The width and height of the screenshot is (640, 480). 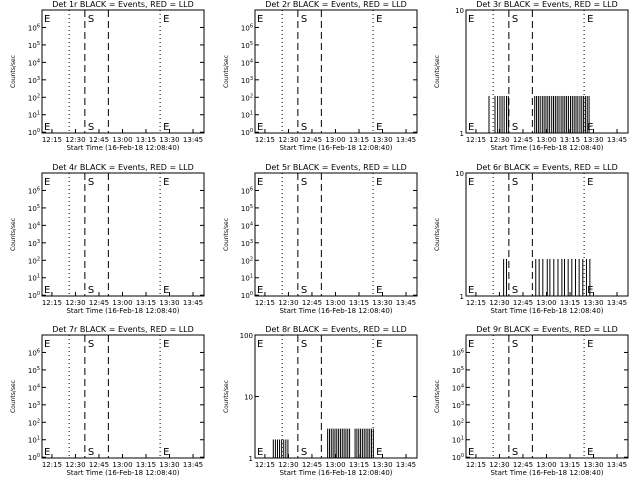 What do you see at coordinates (336, 329) in the screenshot?
I see `panel-title: Det 8r BLACK = Events, RED = LLD` at bounding box center [336, 329].